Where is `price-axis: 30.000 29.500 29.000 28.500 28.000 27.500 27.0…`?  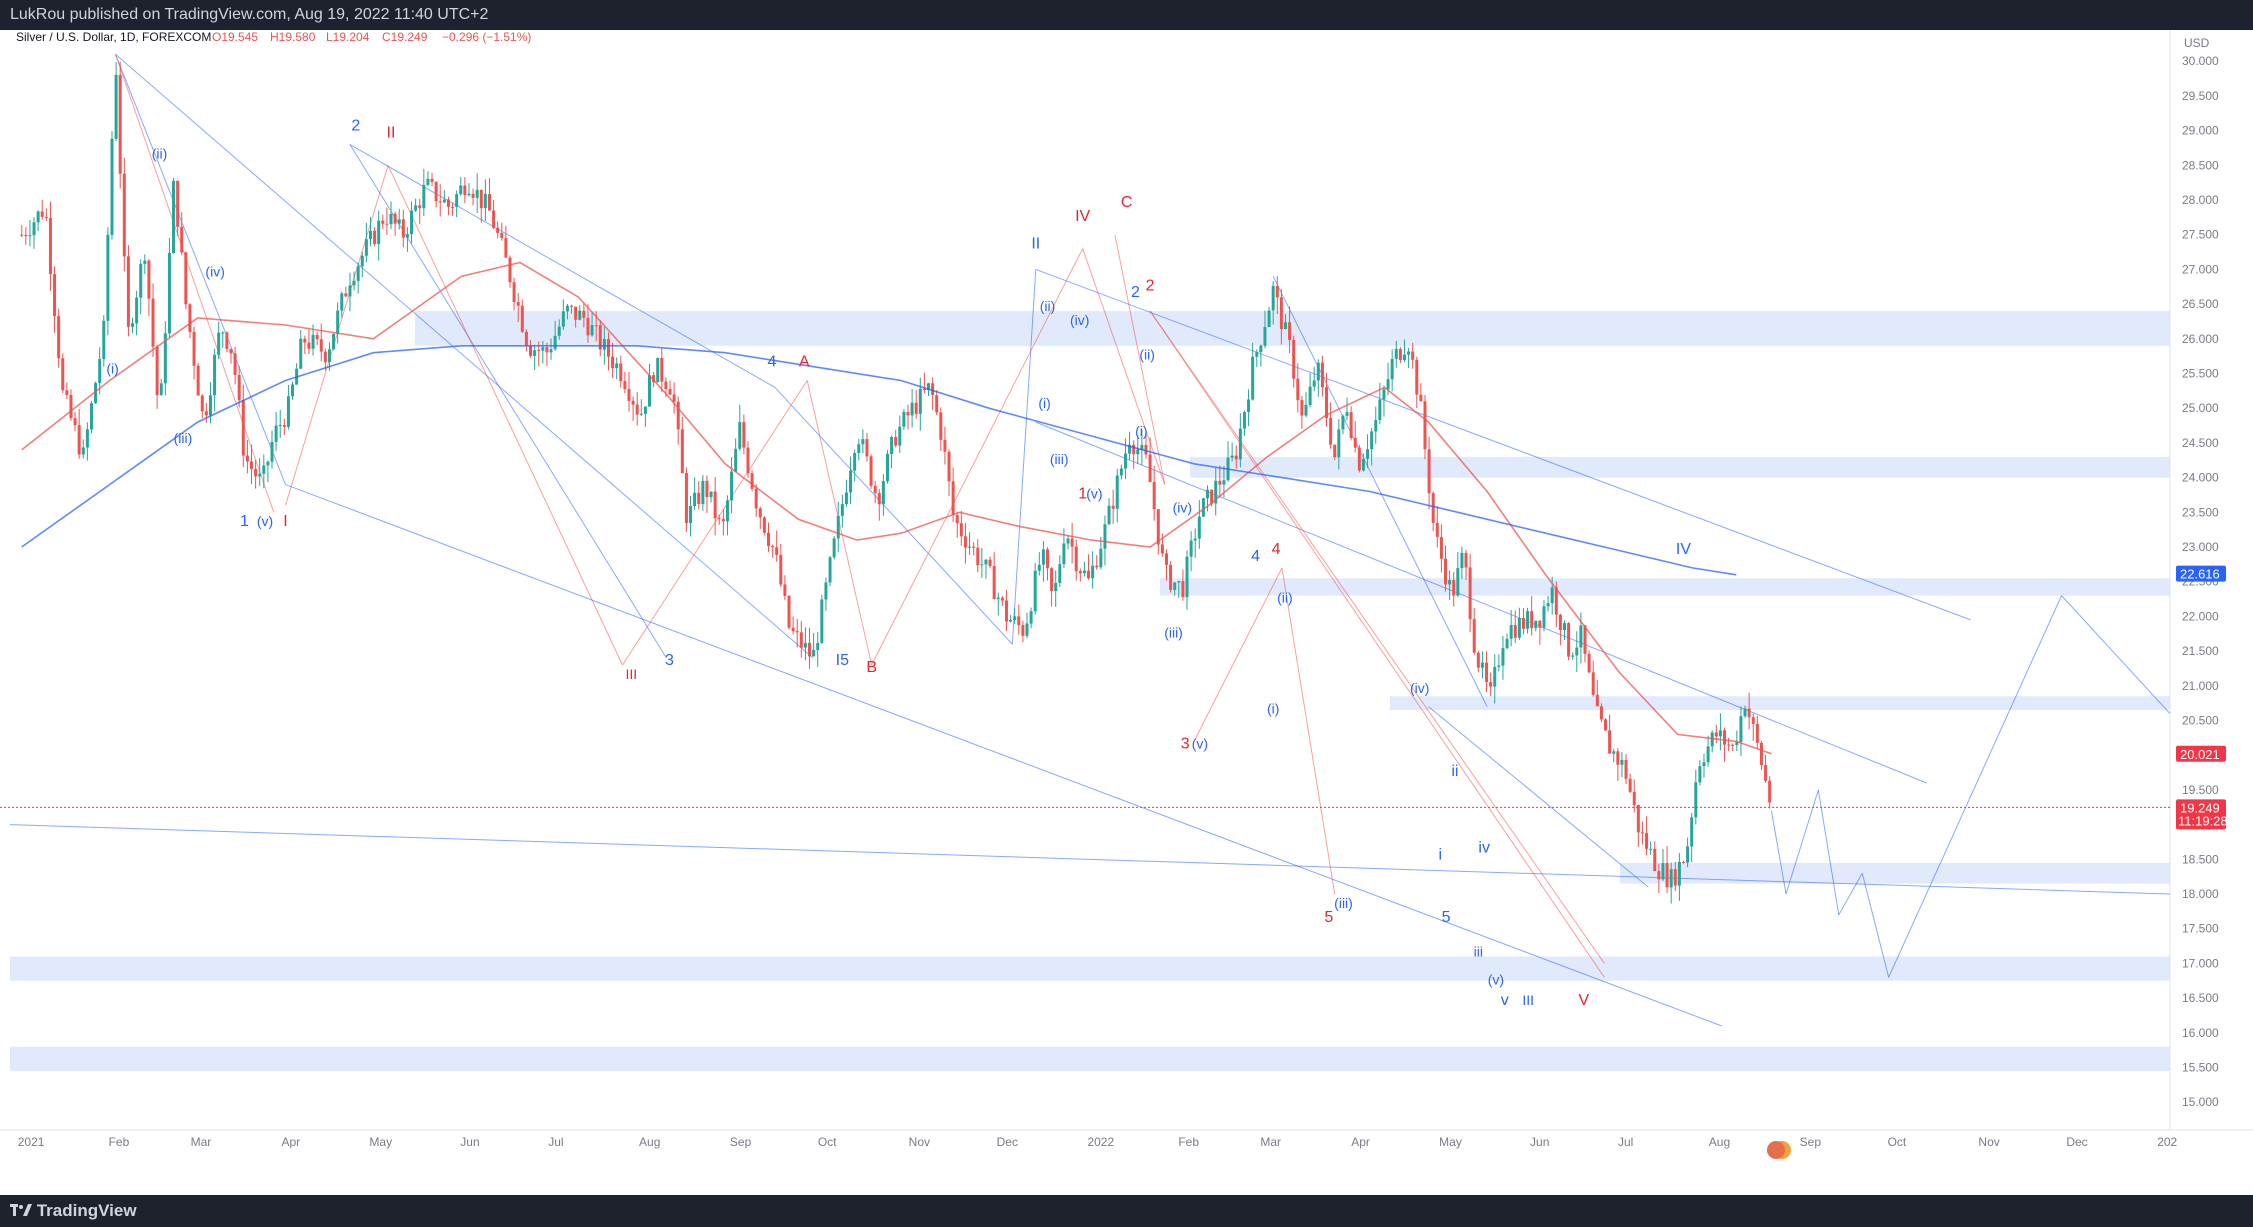
price-axis: 30.000 29.500 29.000 28.500 28.000 27.500 27.0… is located at coordinates (2200, 581).